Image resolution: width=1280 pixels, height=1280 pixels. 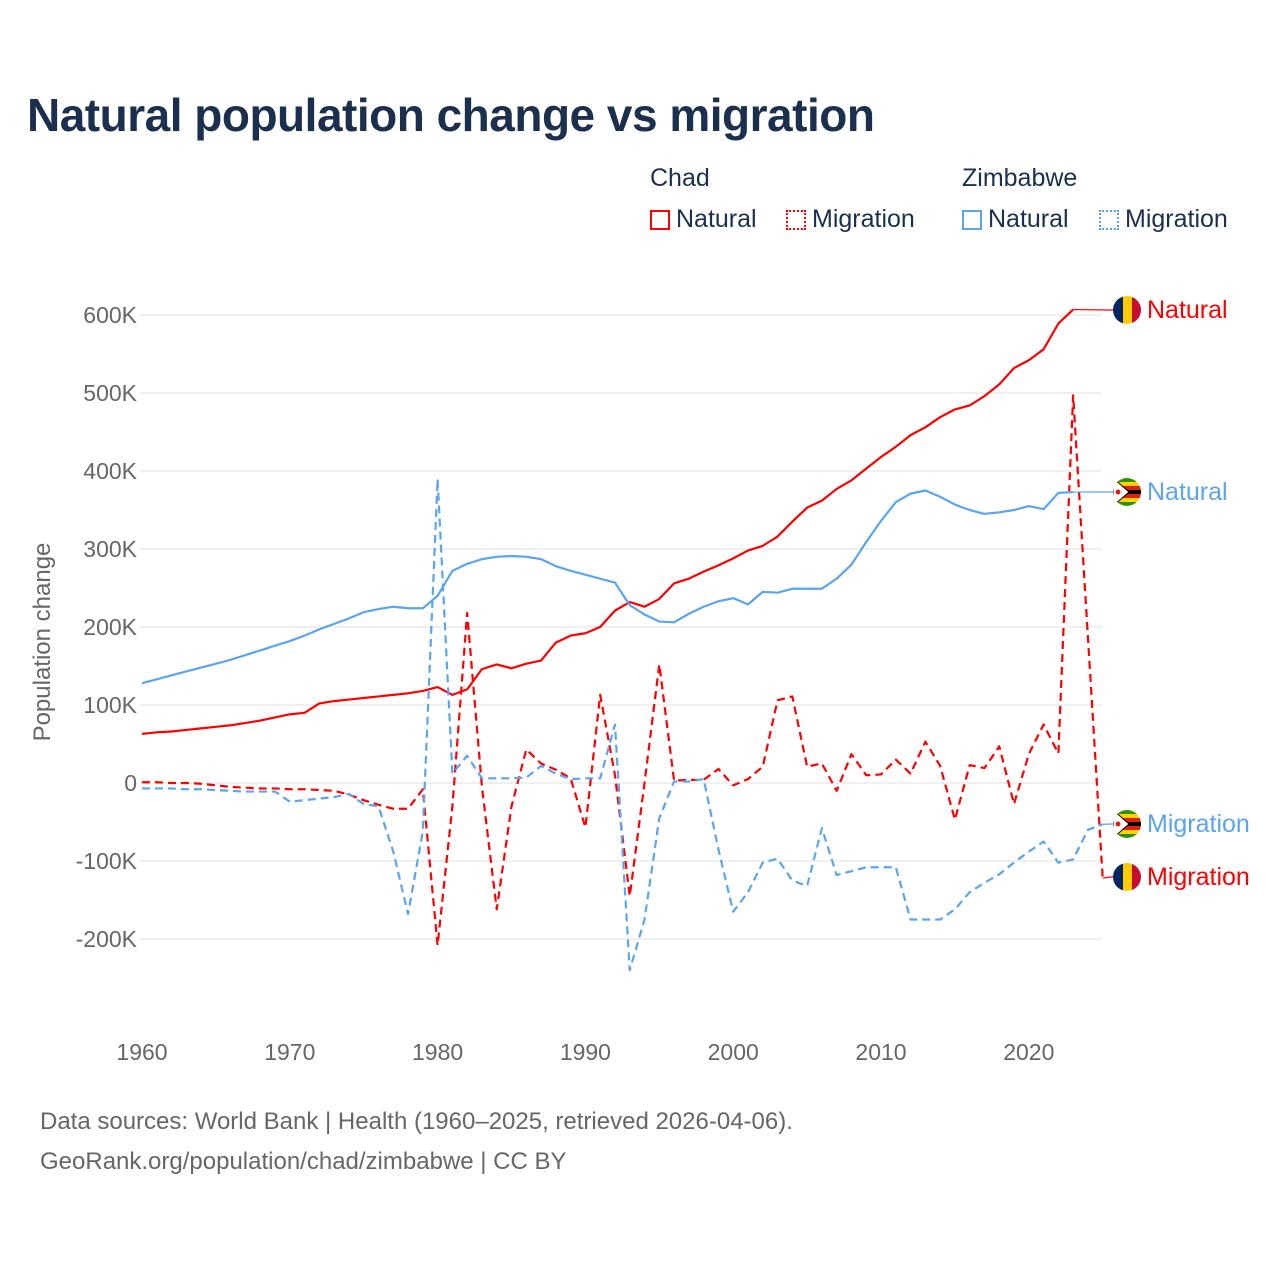 What do you see at coordinates (130, 783) in the screenshot?
I see `y-tick-label: 0` at bounding box center [130, 783].